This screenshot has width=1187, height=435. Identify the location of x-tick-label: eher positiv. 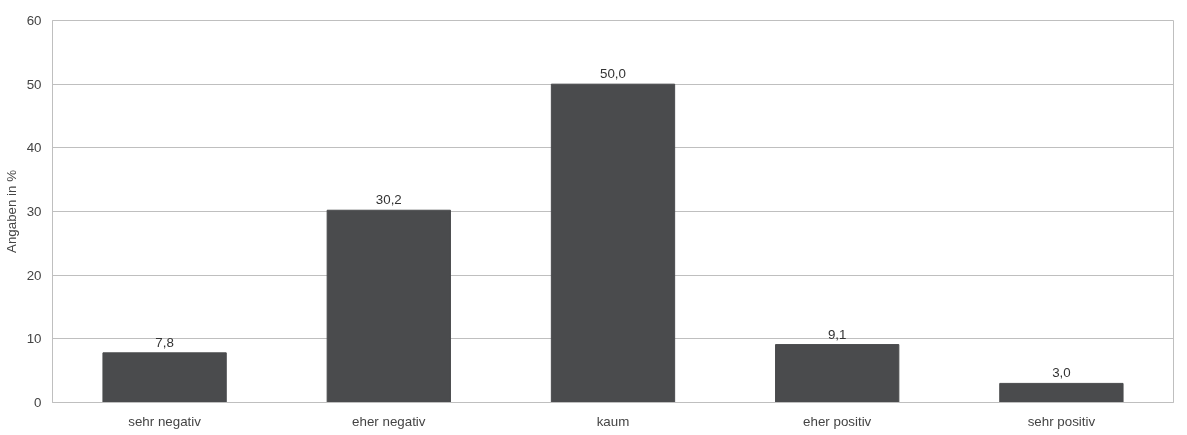
(837, 421).